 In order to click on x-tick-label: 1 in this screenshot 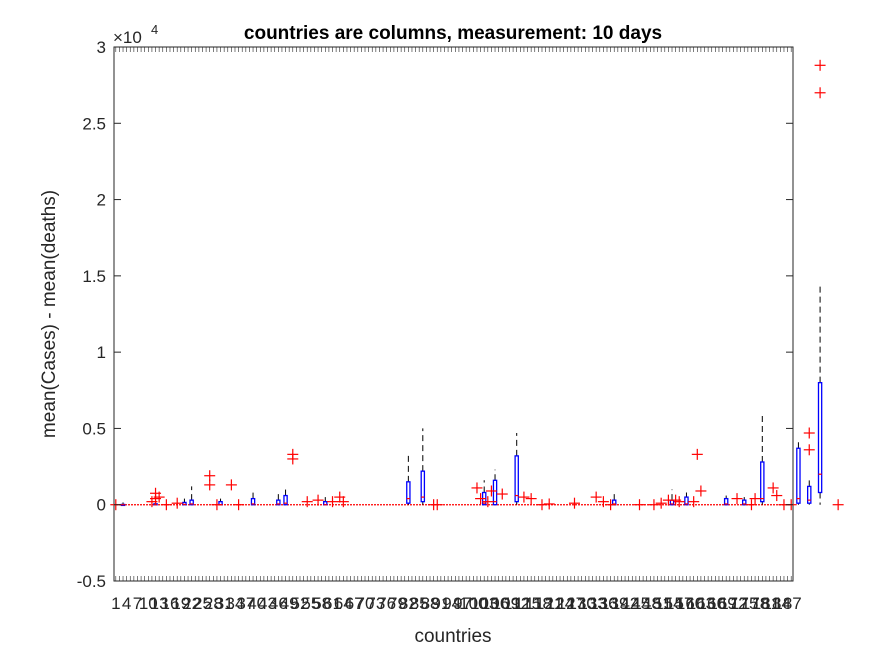, I will do `click(115, 603)`.